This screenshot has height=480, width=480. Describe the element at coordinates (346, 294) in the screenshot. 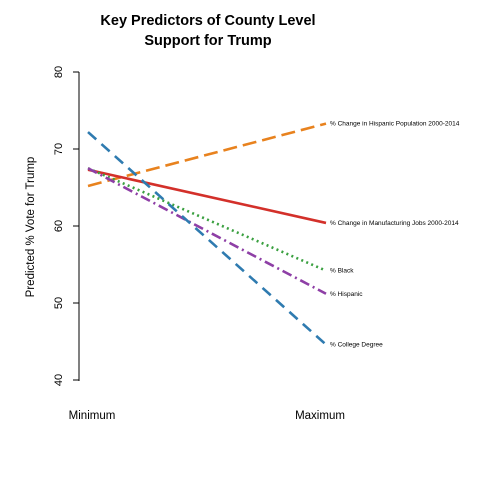

I see `series-label-3: % Hispanic` at that location.